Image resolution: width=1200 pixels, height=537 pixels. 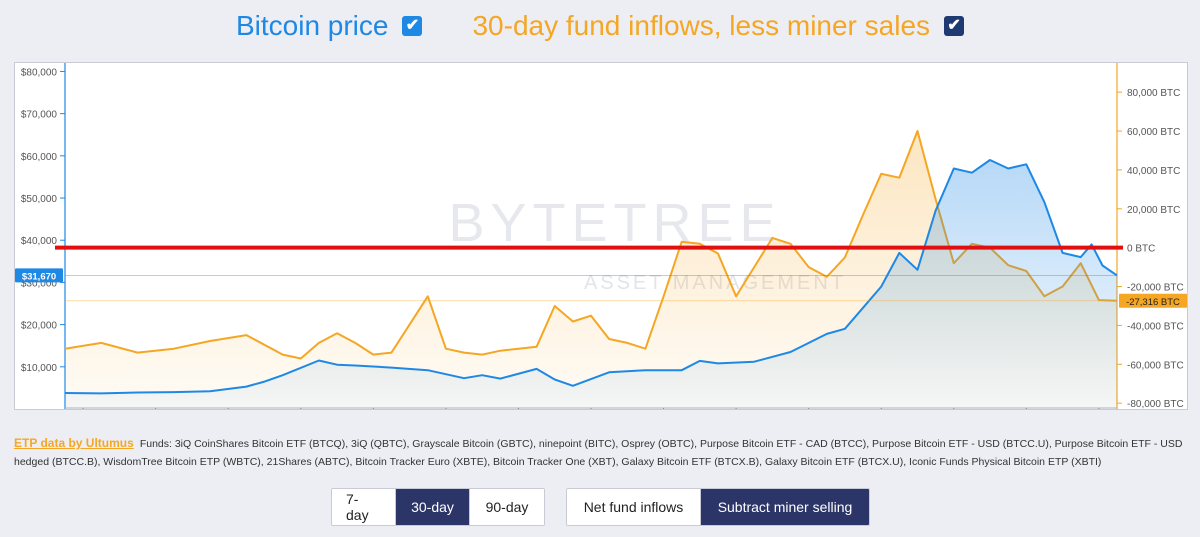 What do you see at coordinates (39, 157) in the screenshot?
I see `left-tick-label: $60,000` at bounding box center [39, 157].